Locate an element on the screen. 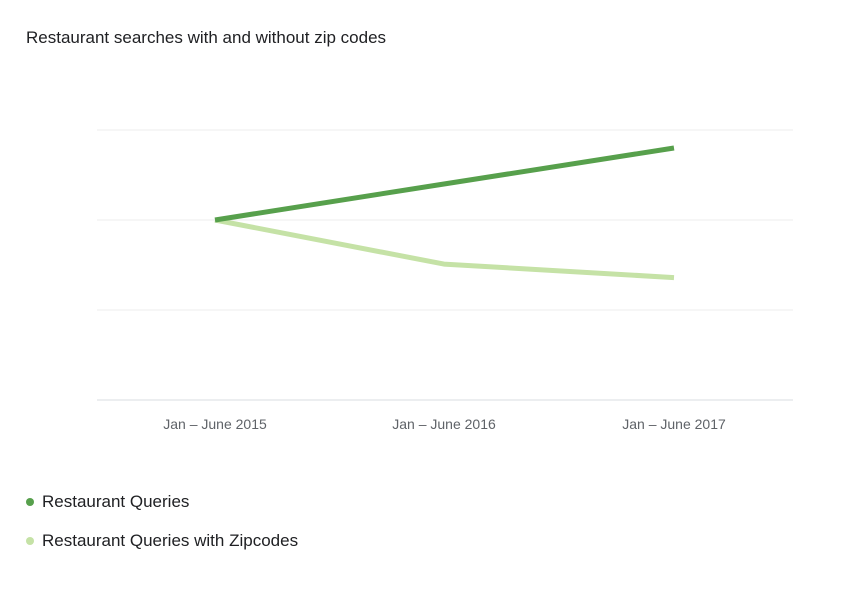 This screenshot has height=604, width=860. legend-item-restaurant-queries: Restaurant Queries is located at coordinates (107, 502).